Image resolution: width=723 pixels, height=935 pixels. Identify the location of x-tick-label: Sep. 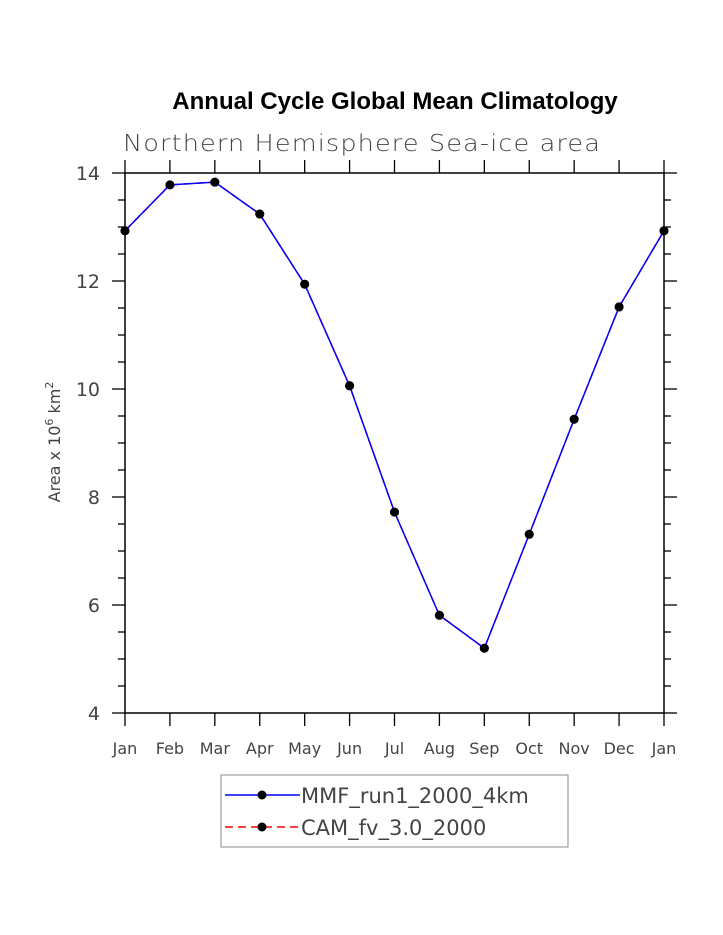
(484, 748).